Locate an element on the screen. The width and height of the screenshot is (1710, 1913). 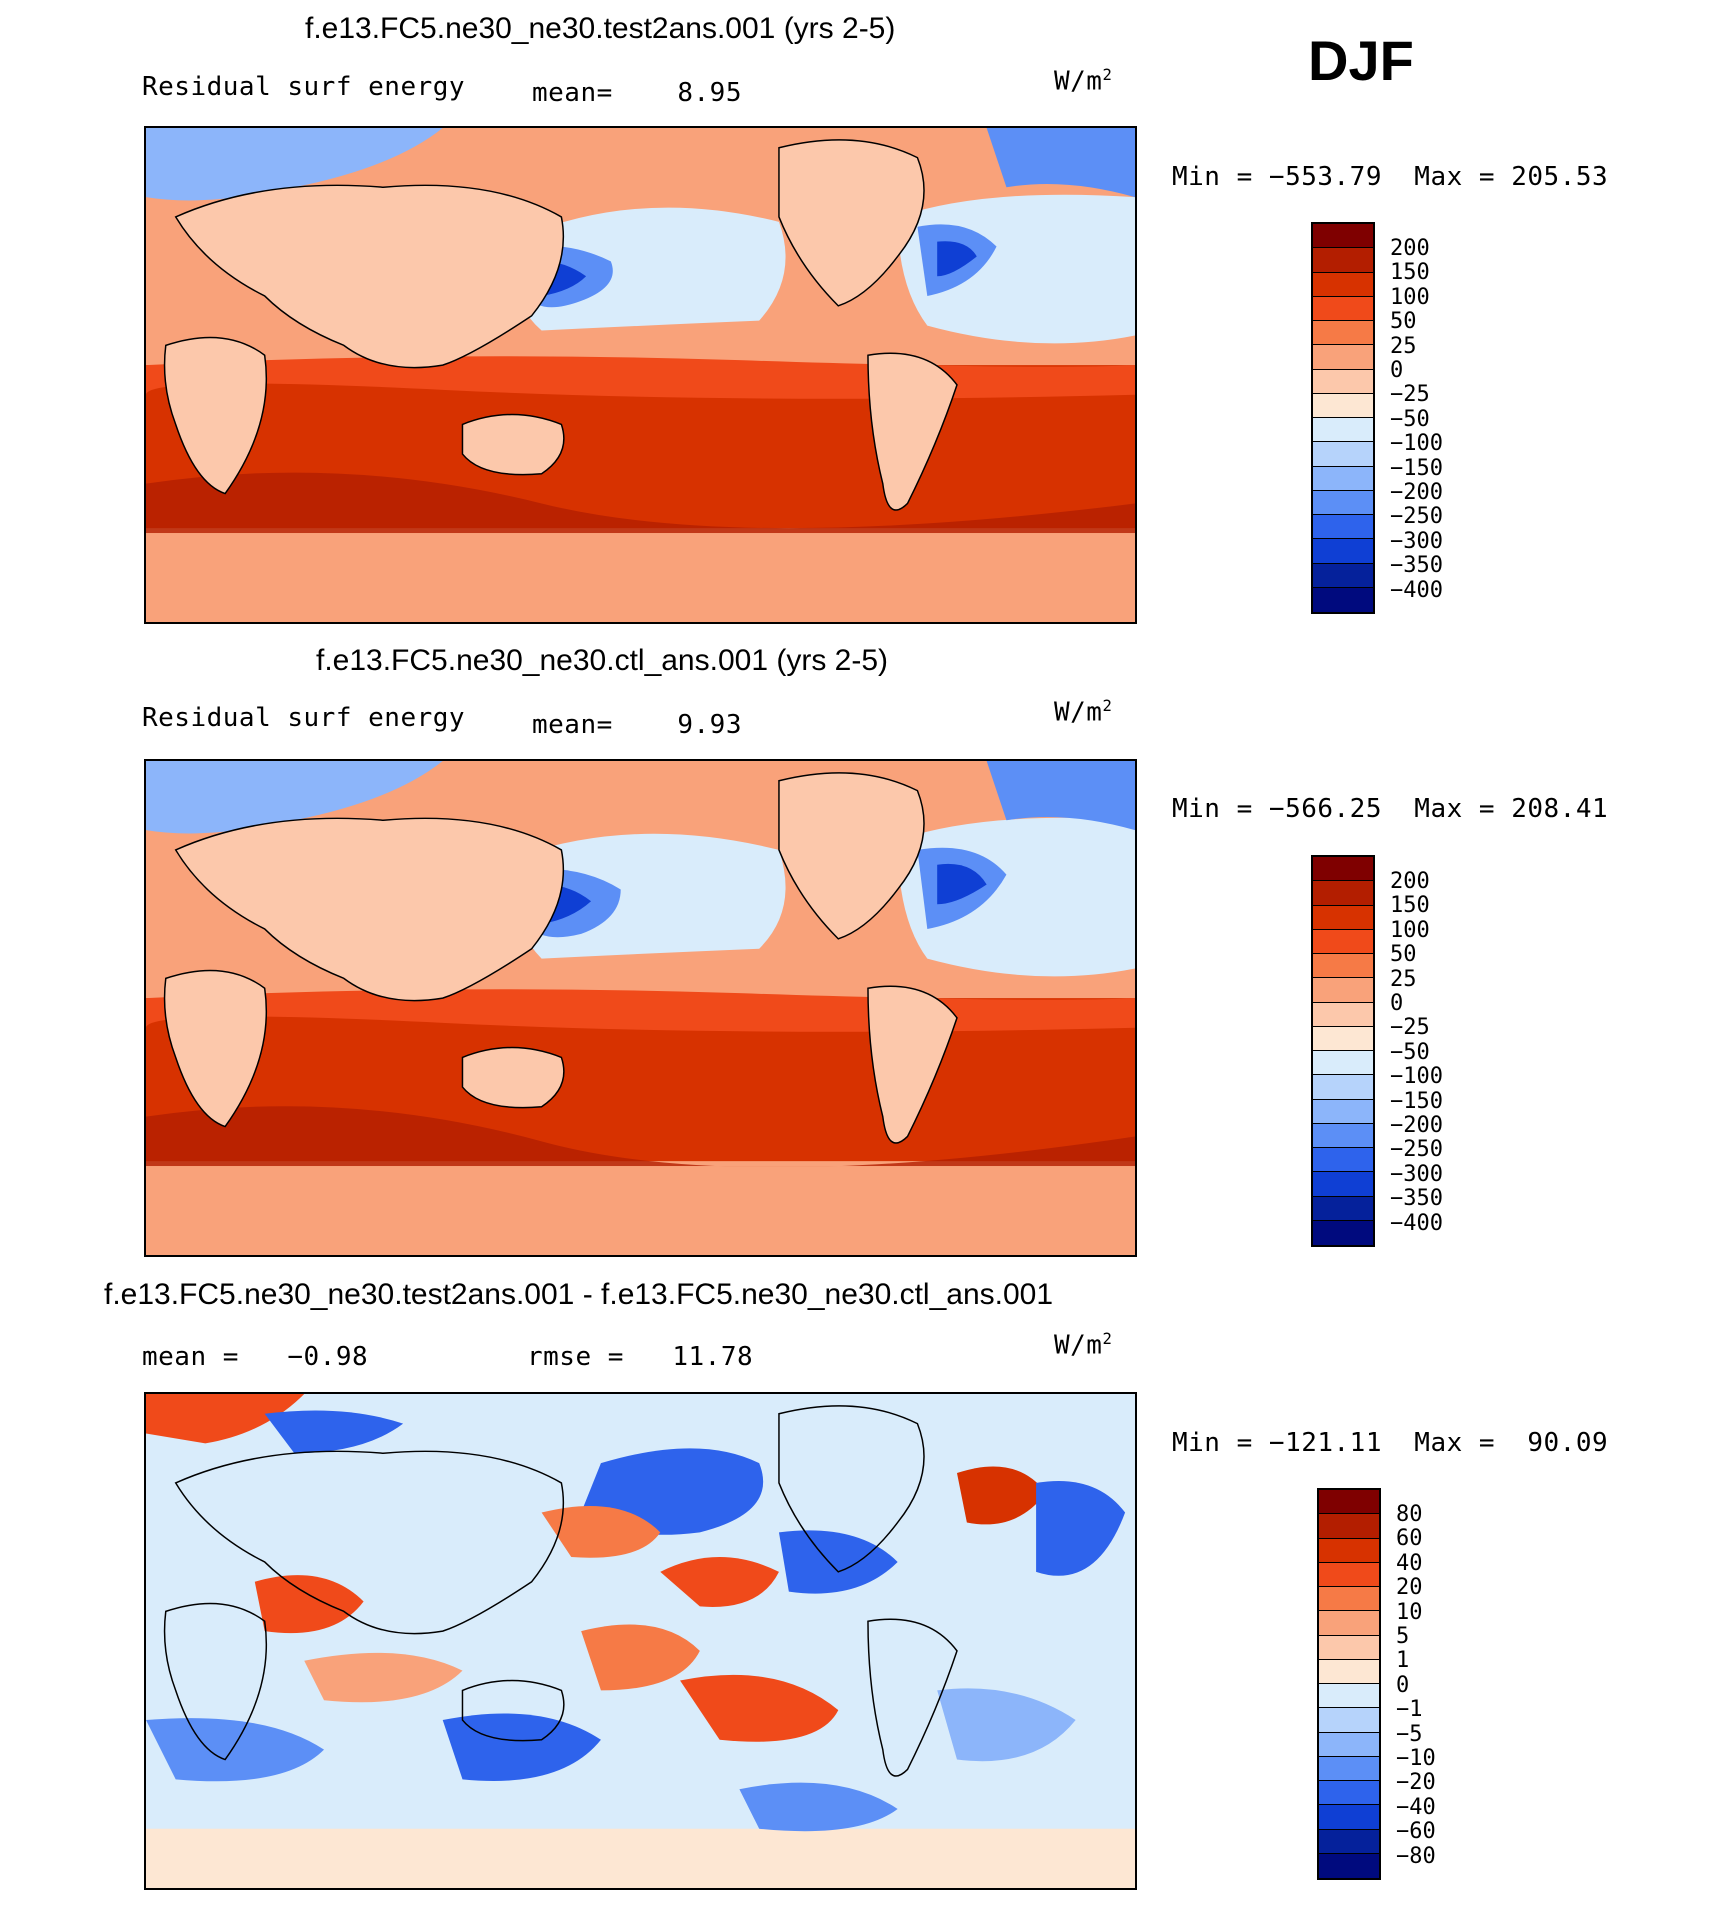
colorbar-tick-label: −60 is located at coordinates (1416, 1832).